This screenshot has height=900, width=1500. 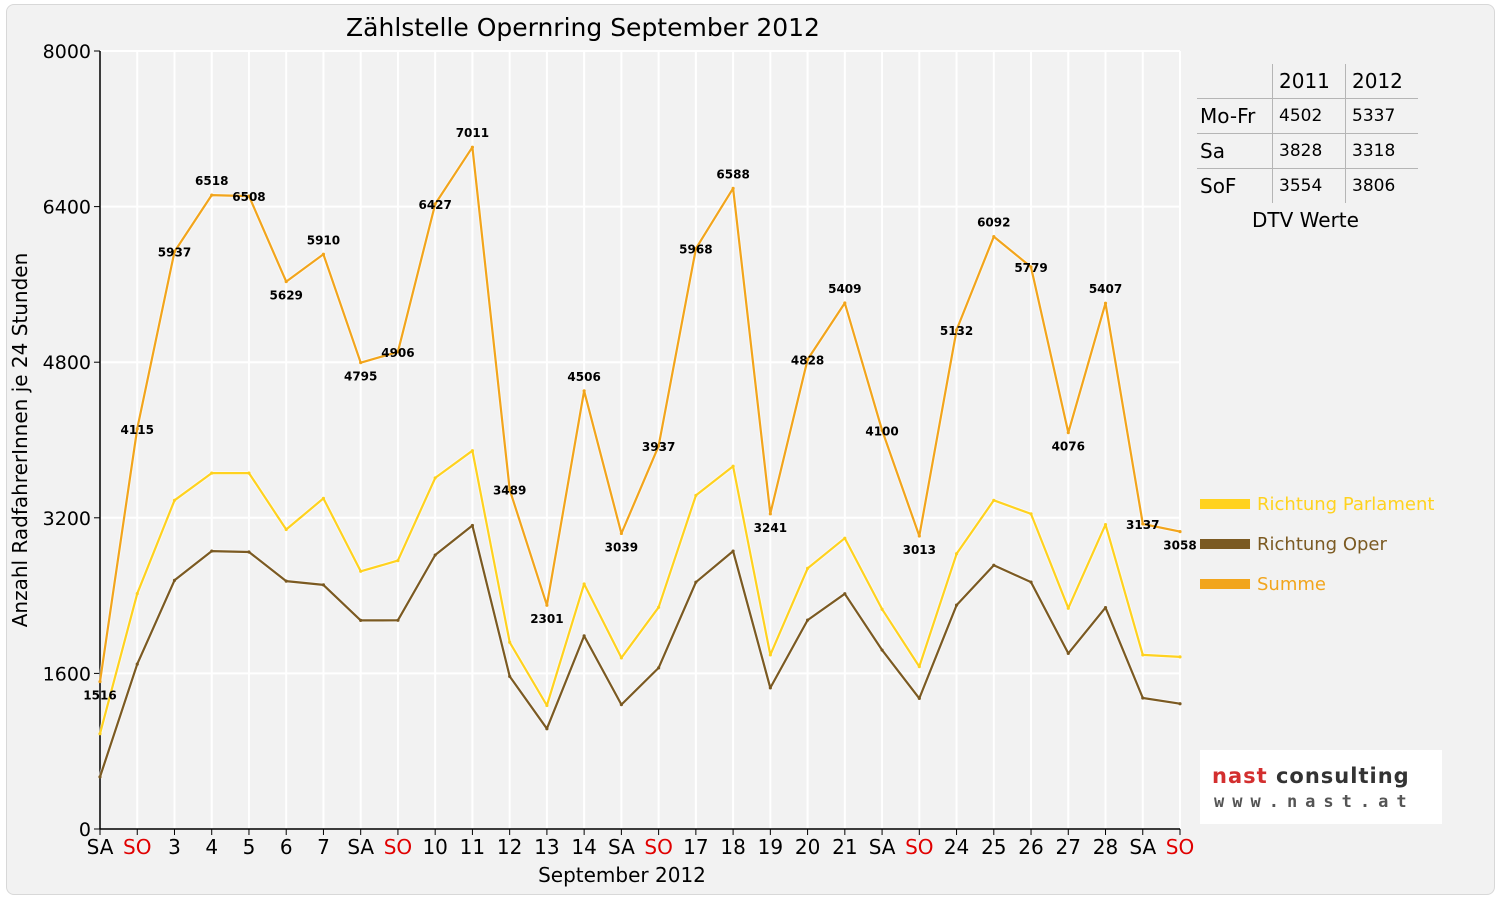 I want to click on dtv-value: 3806, so click(x=1381, y=185).